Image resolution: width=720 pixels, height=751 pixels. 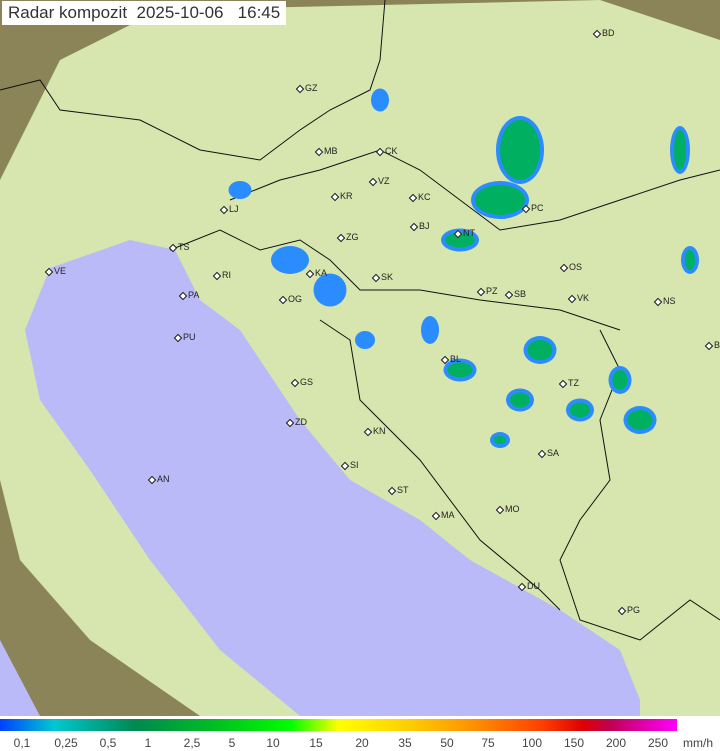 What do you see at coordinates (290, 299) in the screenshot?
I see `city-label: OG` at bounding box center [290, 299].